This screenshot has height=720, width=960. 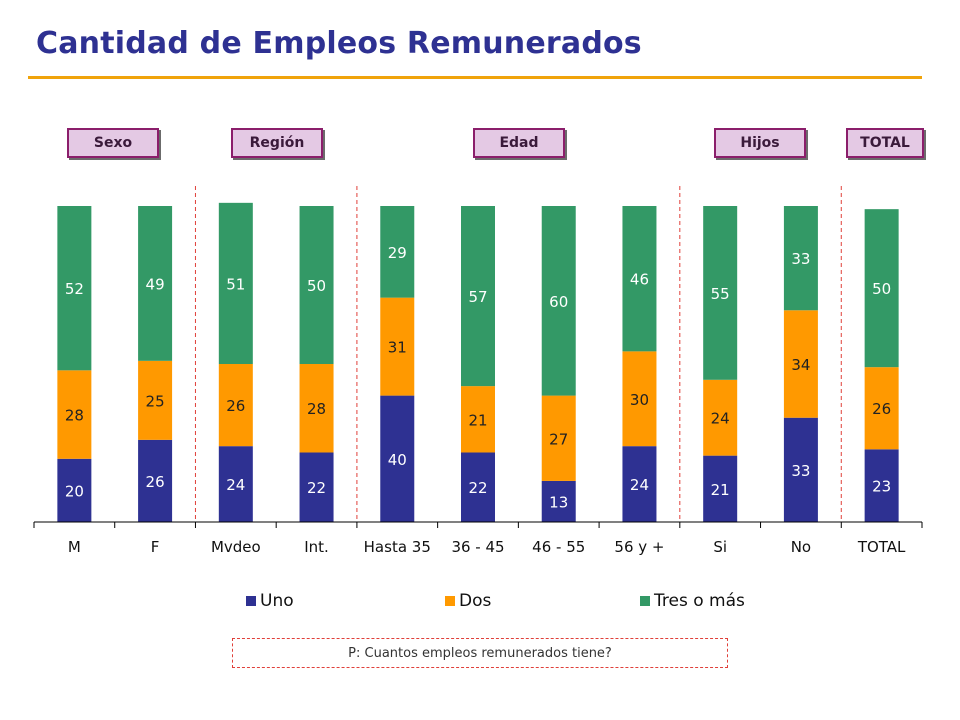 I want to click on data-label: 20, so click(x=74, y=491).